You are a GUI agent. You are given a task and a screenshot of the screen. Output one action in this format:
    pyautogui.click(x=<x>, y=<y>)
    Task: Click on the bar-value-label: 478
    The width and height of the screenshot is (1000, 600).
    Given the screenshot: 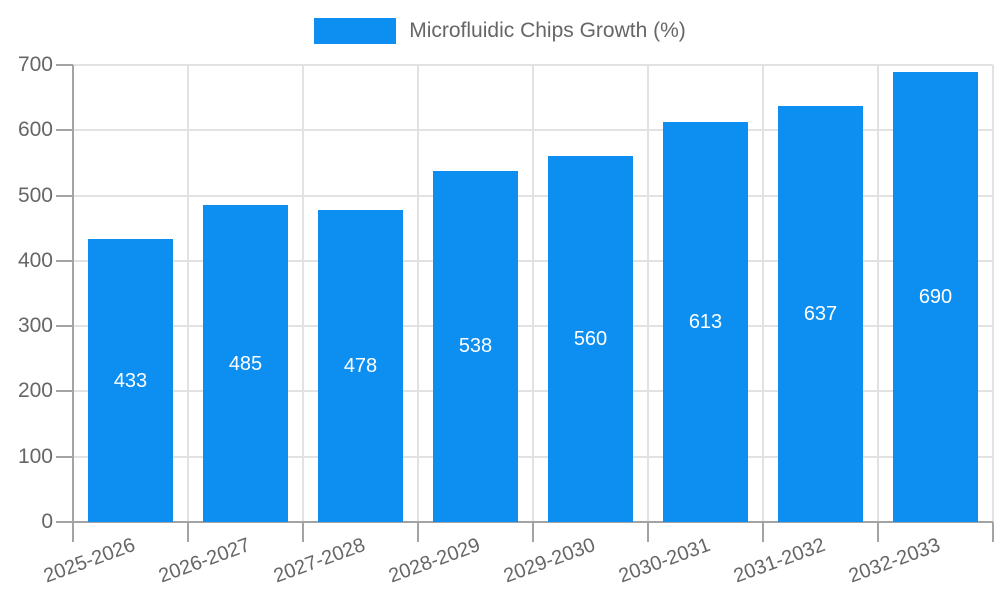 What is the action you would take?
    pyautogui.click(x=360, y=365)
    